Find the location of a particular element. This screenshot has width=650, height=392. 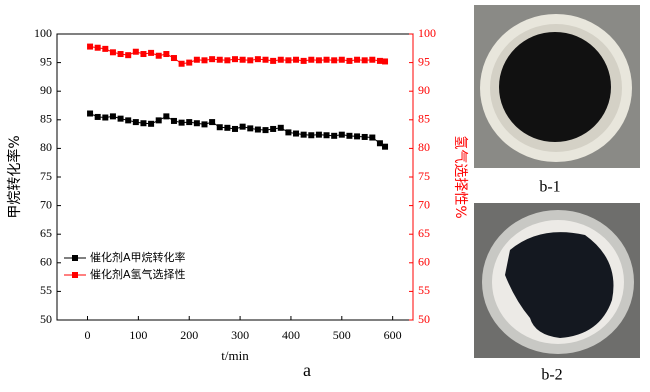

y-tick-label: 75 is located at coordinates (46, 176).